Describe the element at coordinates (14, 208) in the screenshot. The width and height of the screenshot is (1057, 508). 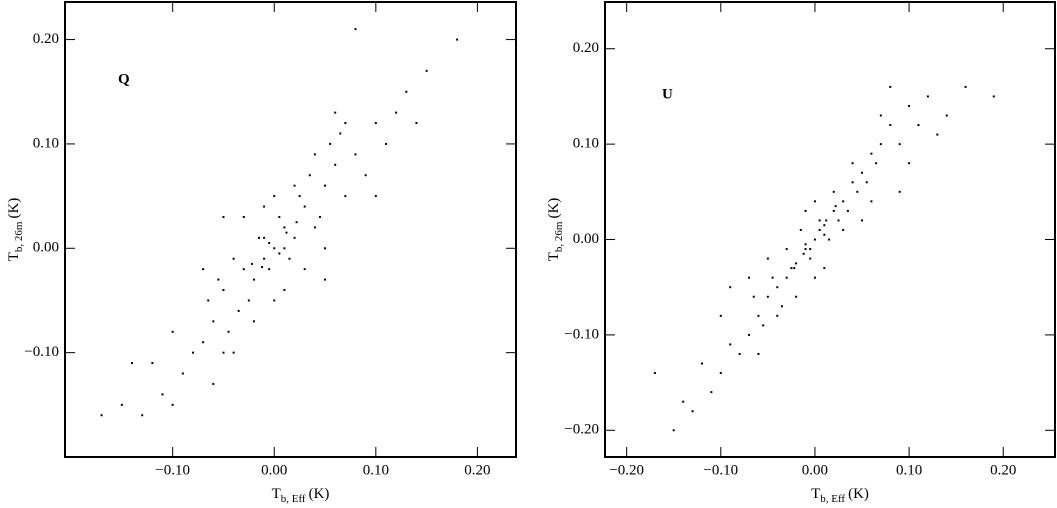
I see `y-axis-label-unit: (K)` at that location.